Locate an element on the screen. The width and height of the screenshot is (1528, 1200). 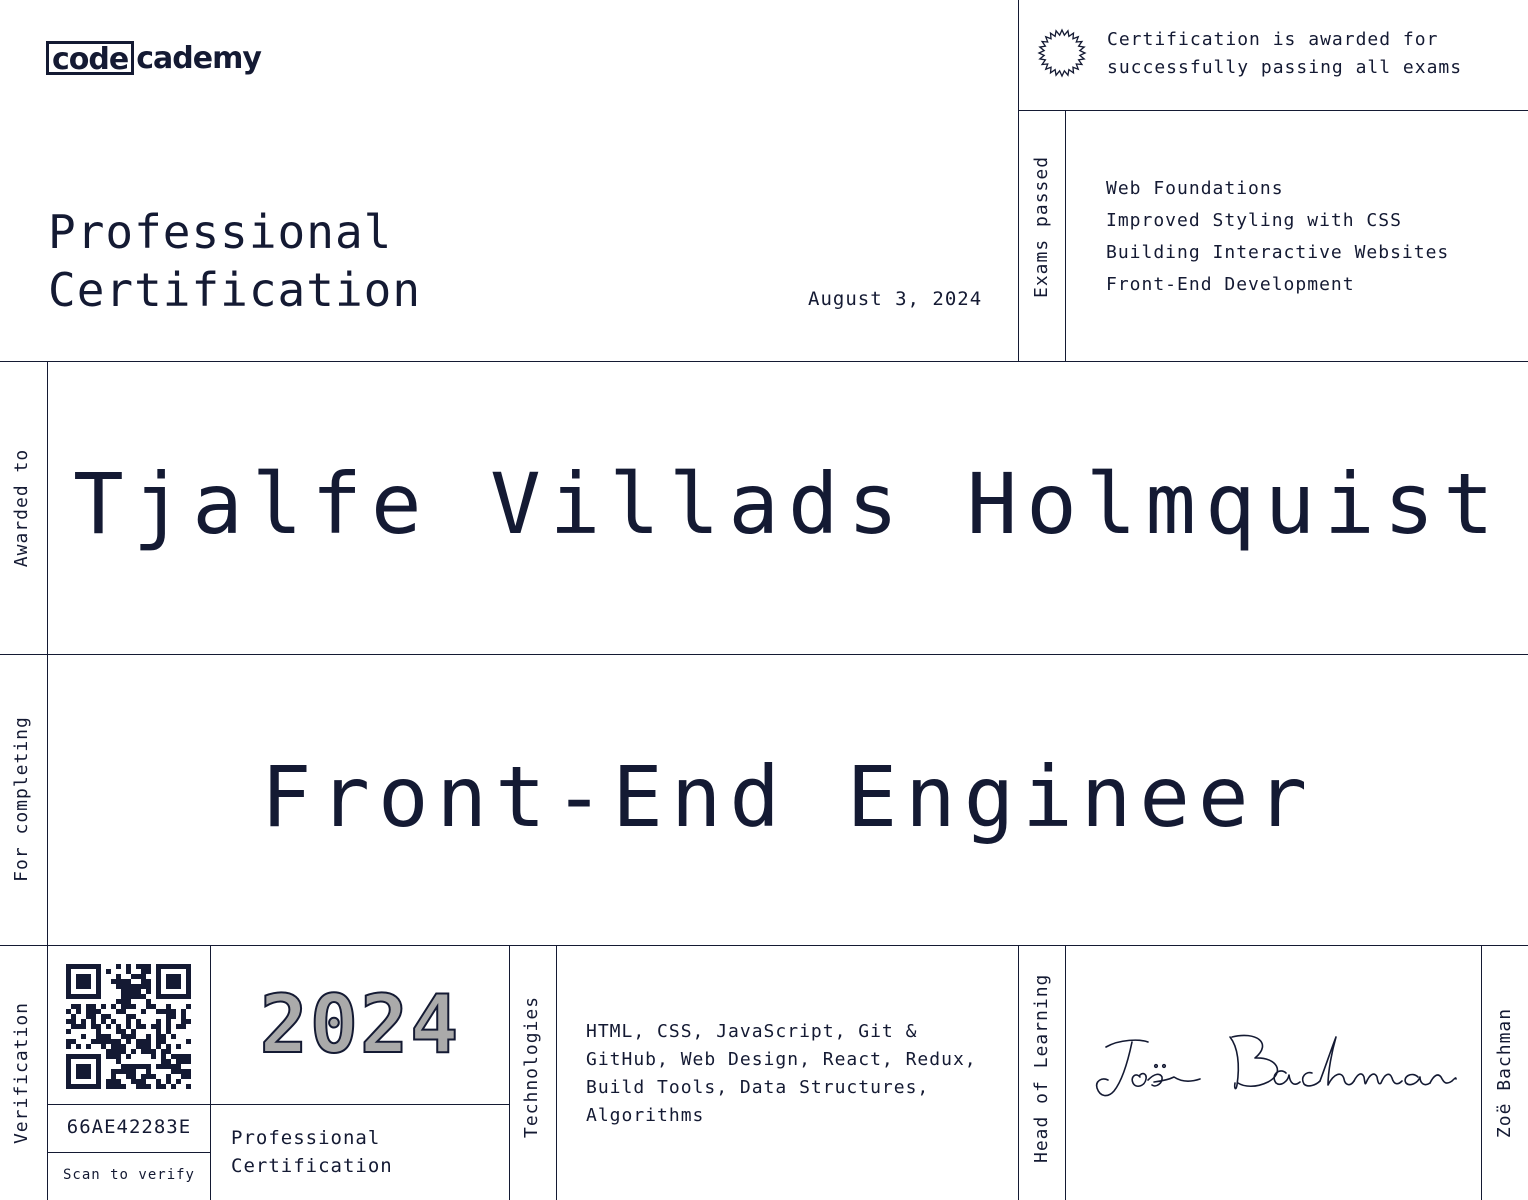
footer-certification-title: Professional Certification is located at coordinates (312, 1152).